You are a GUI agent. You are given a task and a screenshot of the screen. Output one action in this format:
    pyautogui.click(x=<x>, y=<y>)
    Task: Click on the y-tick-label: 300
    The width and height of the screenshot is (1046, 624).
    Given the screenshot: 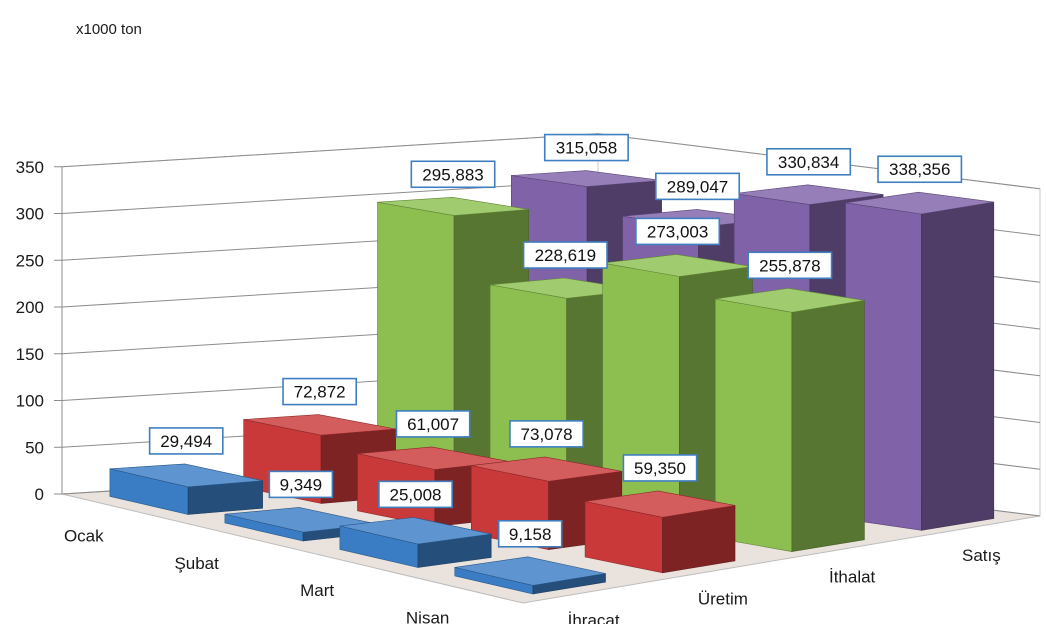 What is the action you would take?
    pyautogui.click(x=30, y=214)
    